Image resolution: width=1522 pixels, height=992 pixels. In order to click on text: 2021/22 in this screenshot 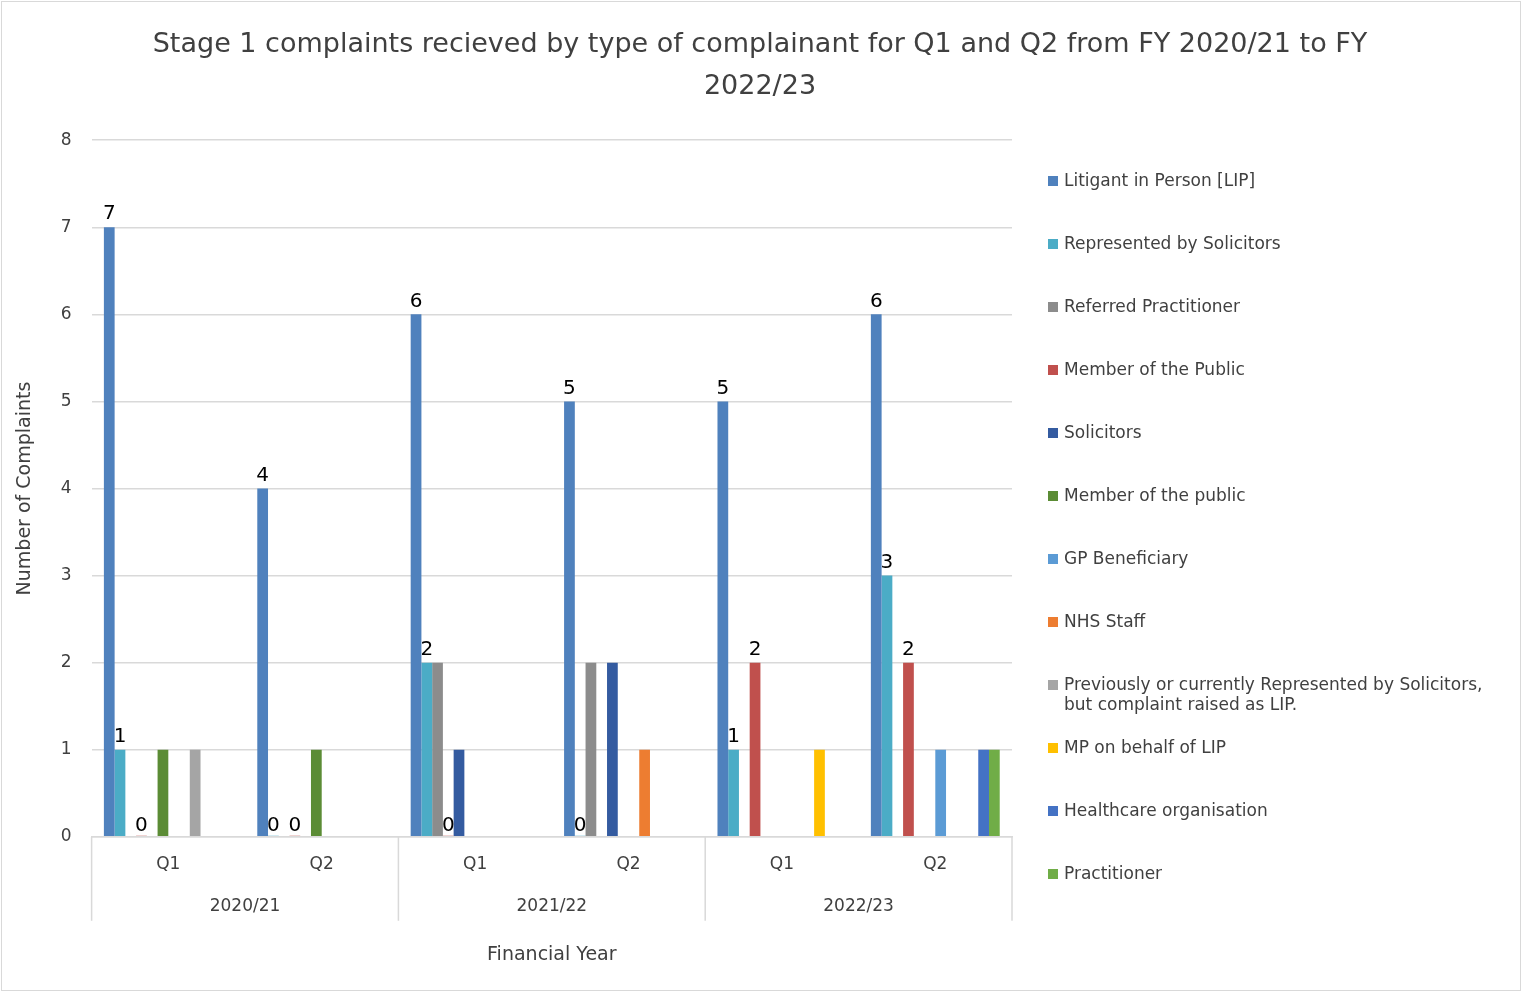, I will do `click(552, 905)`.